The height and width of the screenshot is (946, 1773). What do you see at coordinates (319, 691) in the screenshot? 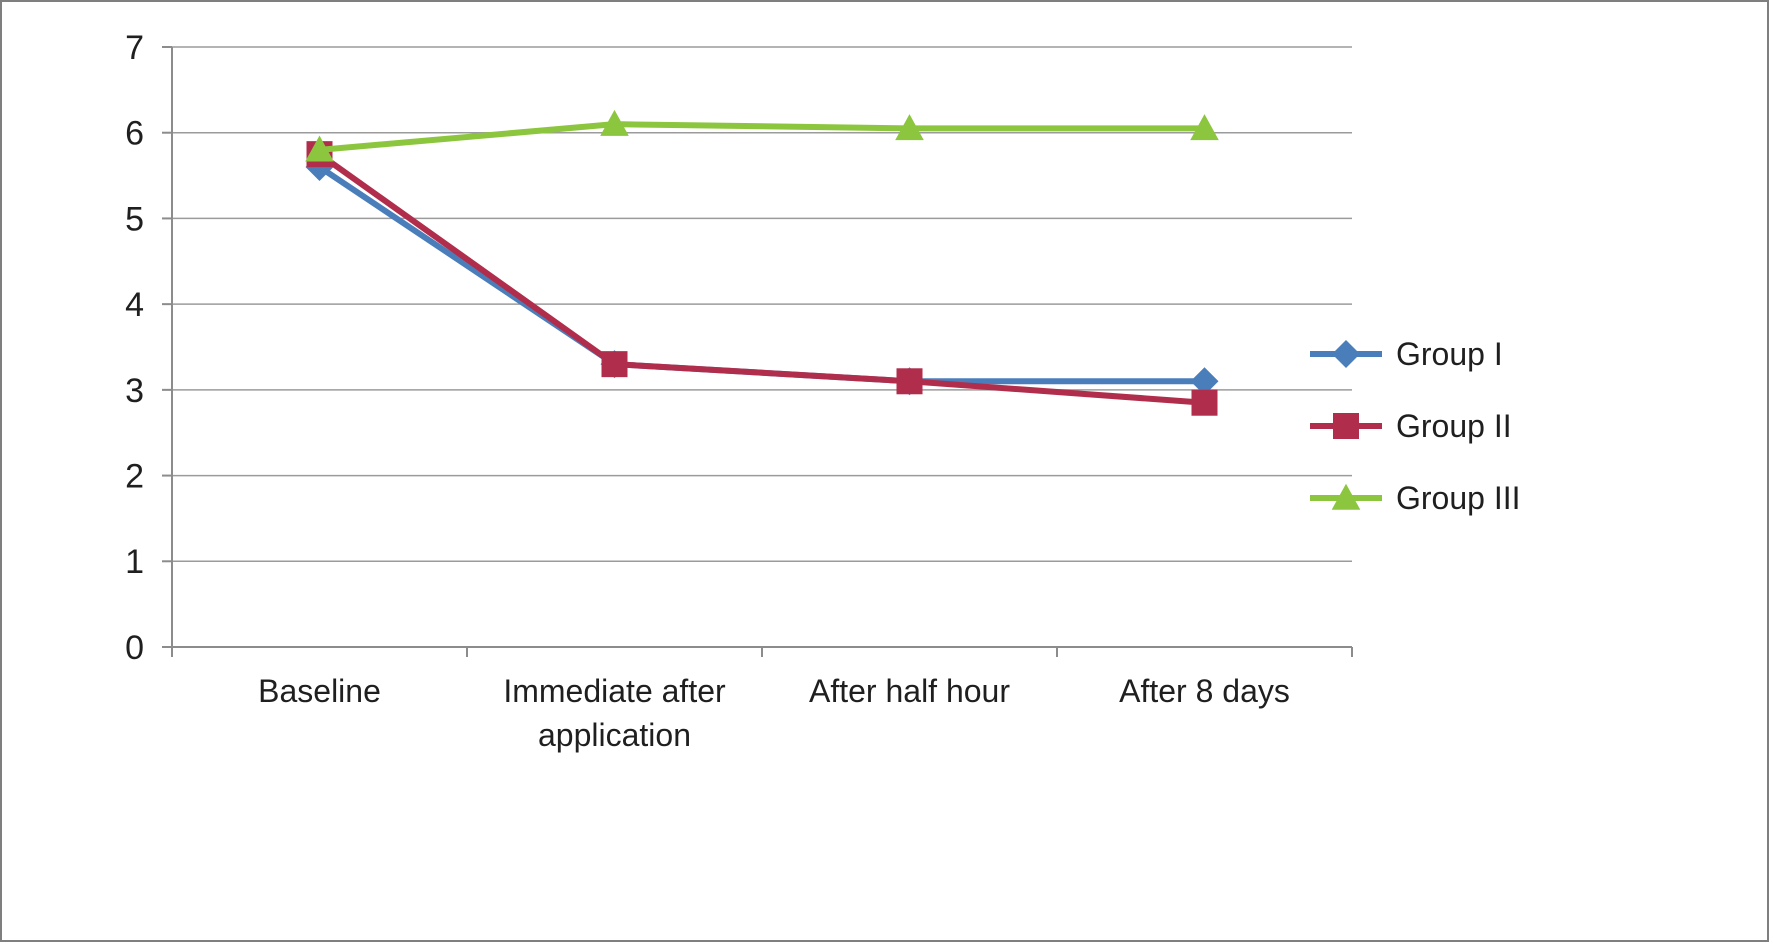
I see `x-tick-label: Baseline` at bounding box center [319, 691].